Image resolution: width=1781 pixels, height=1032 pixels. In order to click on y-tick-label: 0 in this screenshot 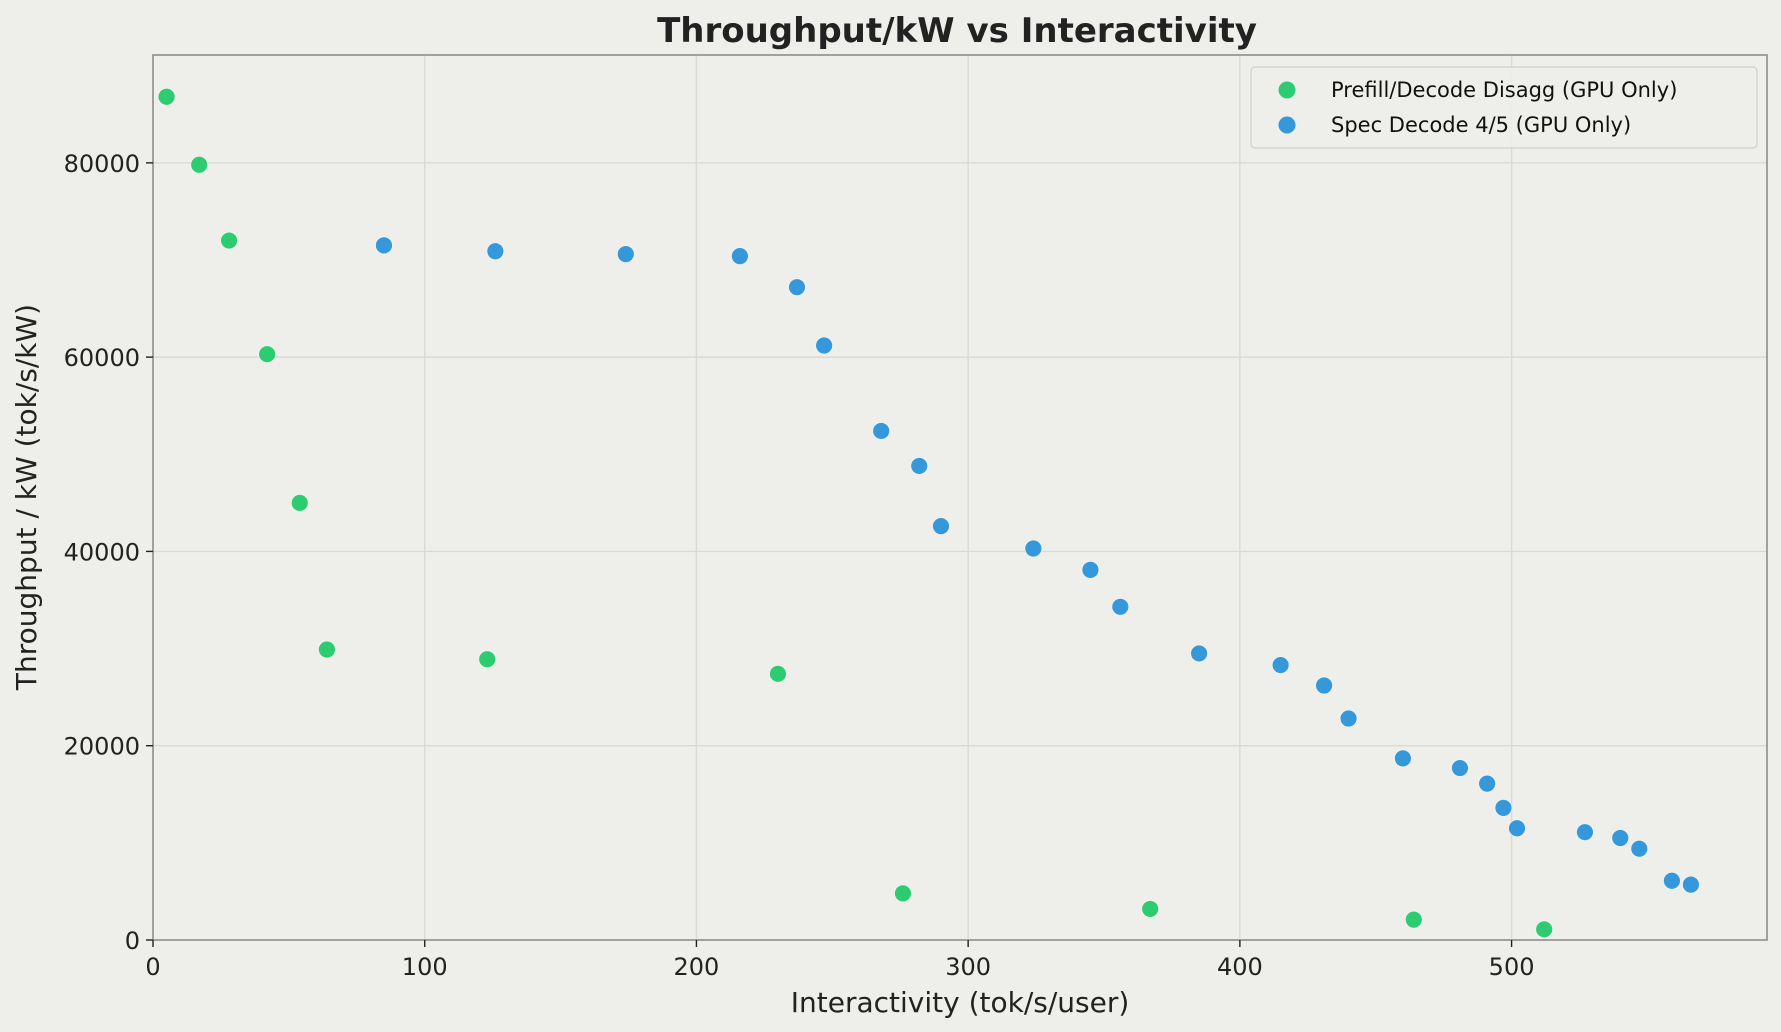, I will do `click(132, 941)`.